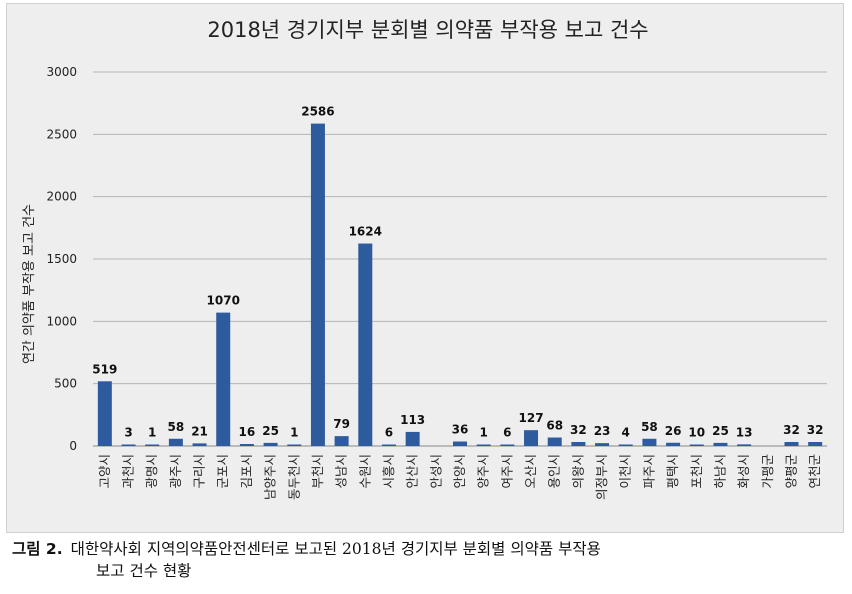 The image size is (852, 594). What do you see at coordinates (104, 471) in the screenshot?
I see `x-tick-label: 고양시` at bounding box center [104, 471].